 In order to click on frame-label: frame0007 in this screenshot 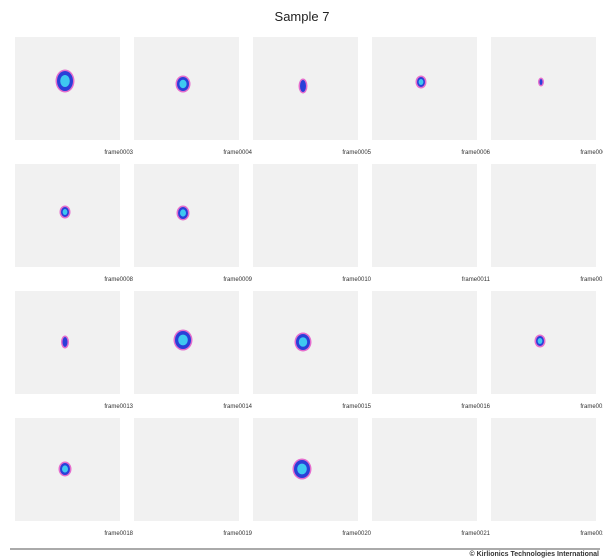, I will do `click(591, 153)`.